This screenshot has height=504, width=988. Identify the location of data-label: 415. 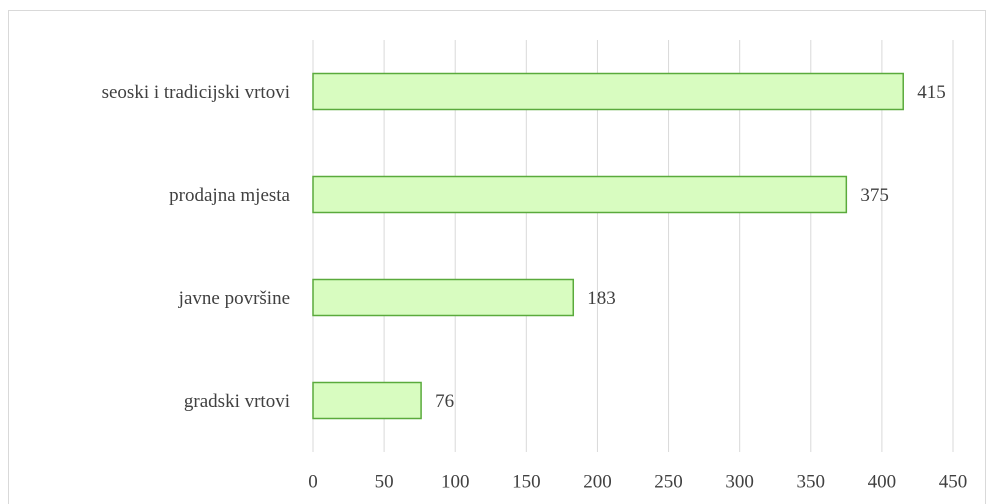
(931, 92).